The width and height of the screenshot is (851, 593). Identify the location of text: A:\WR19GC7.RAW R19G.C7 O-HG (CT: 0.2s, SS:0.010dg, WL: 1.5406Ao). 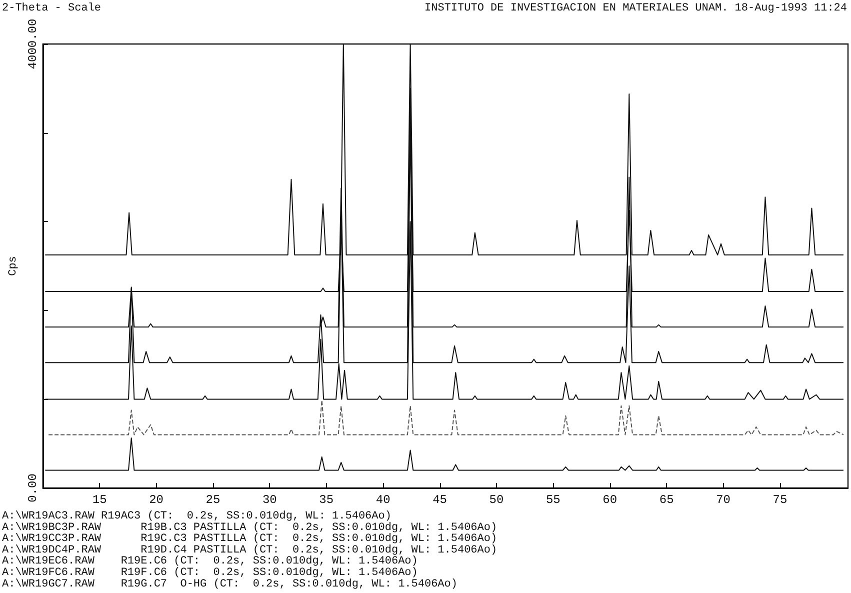
(230, 584).